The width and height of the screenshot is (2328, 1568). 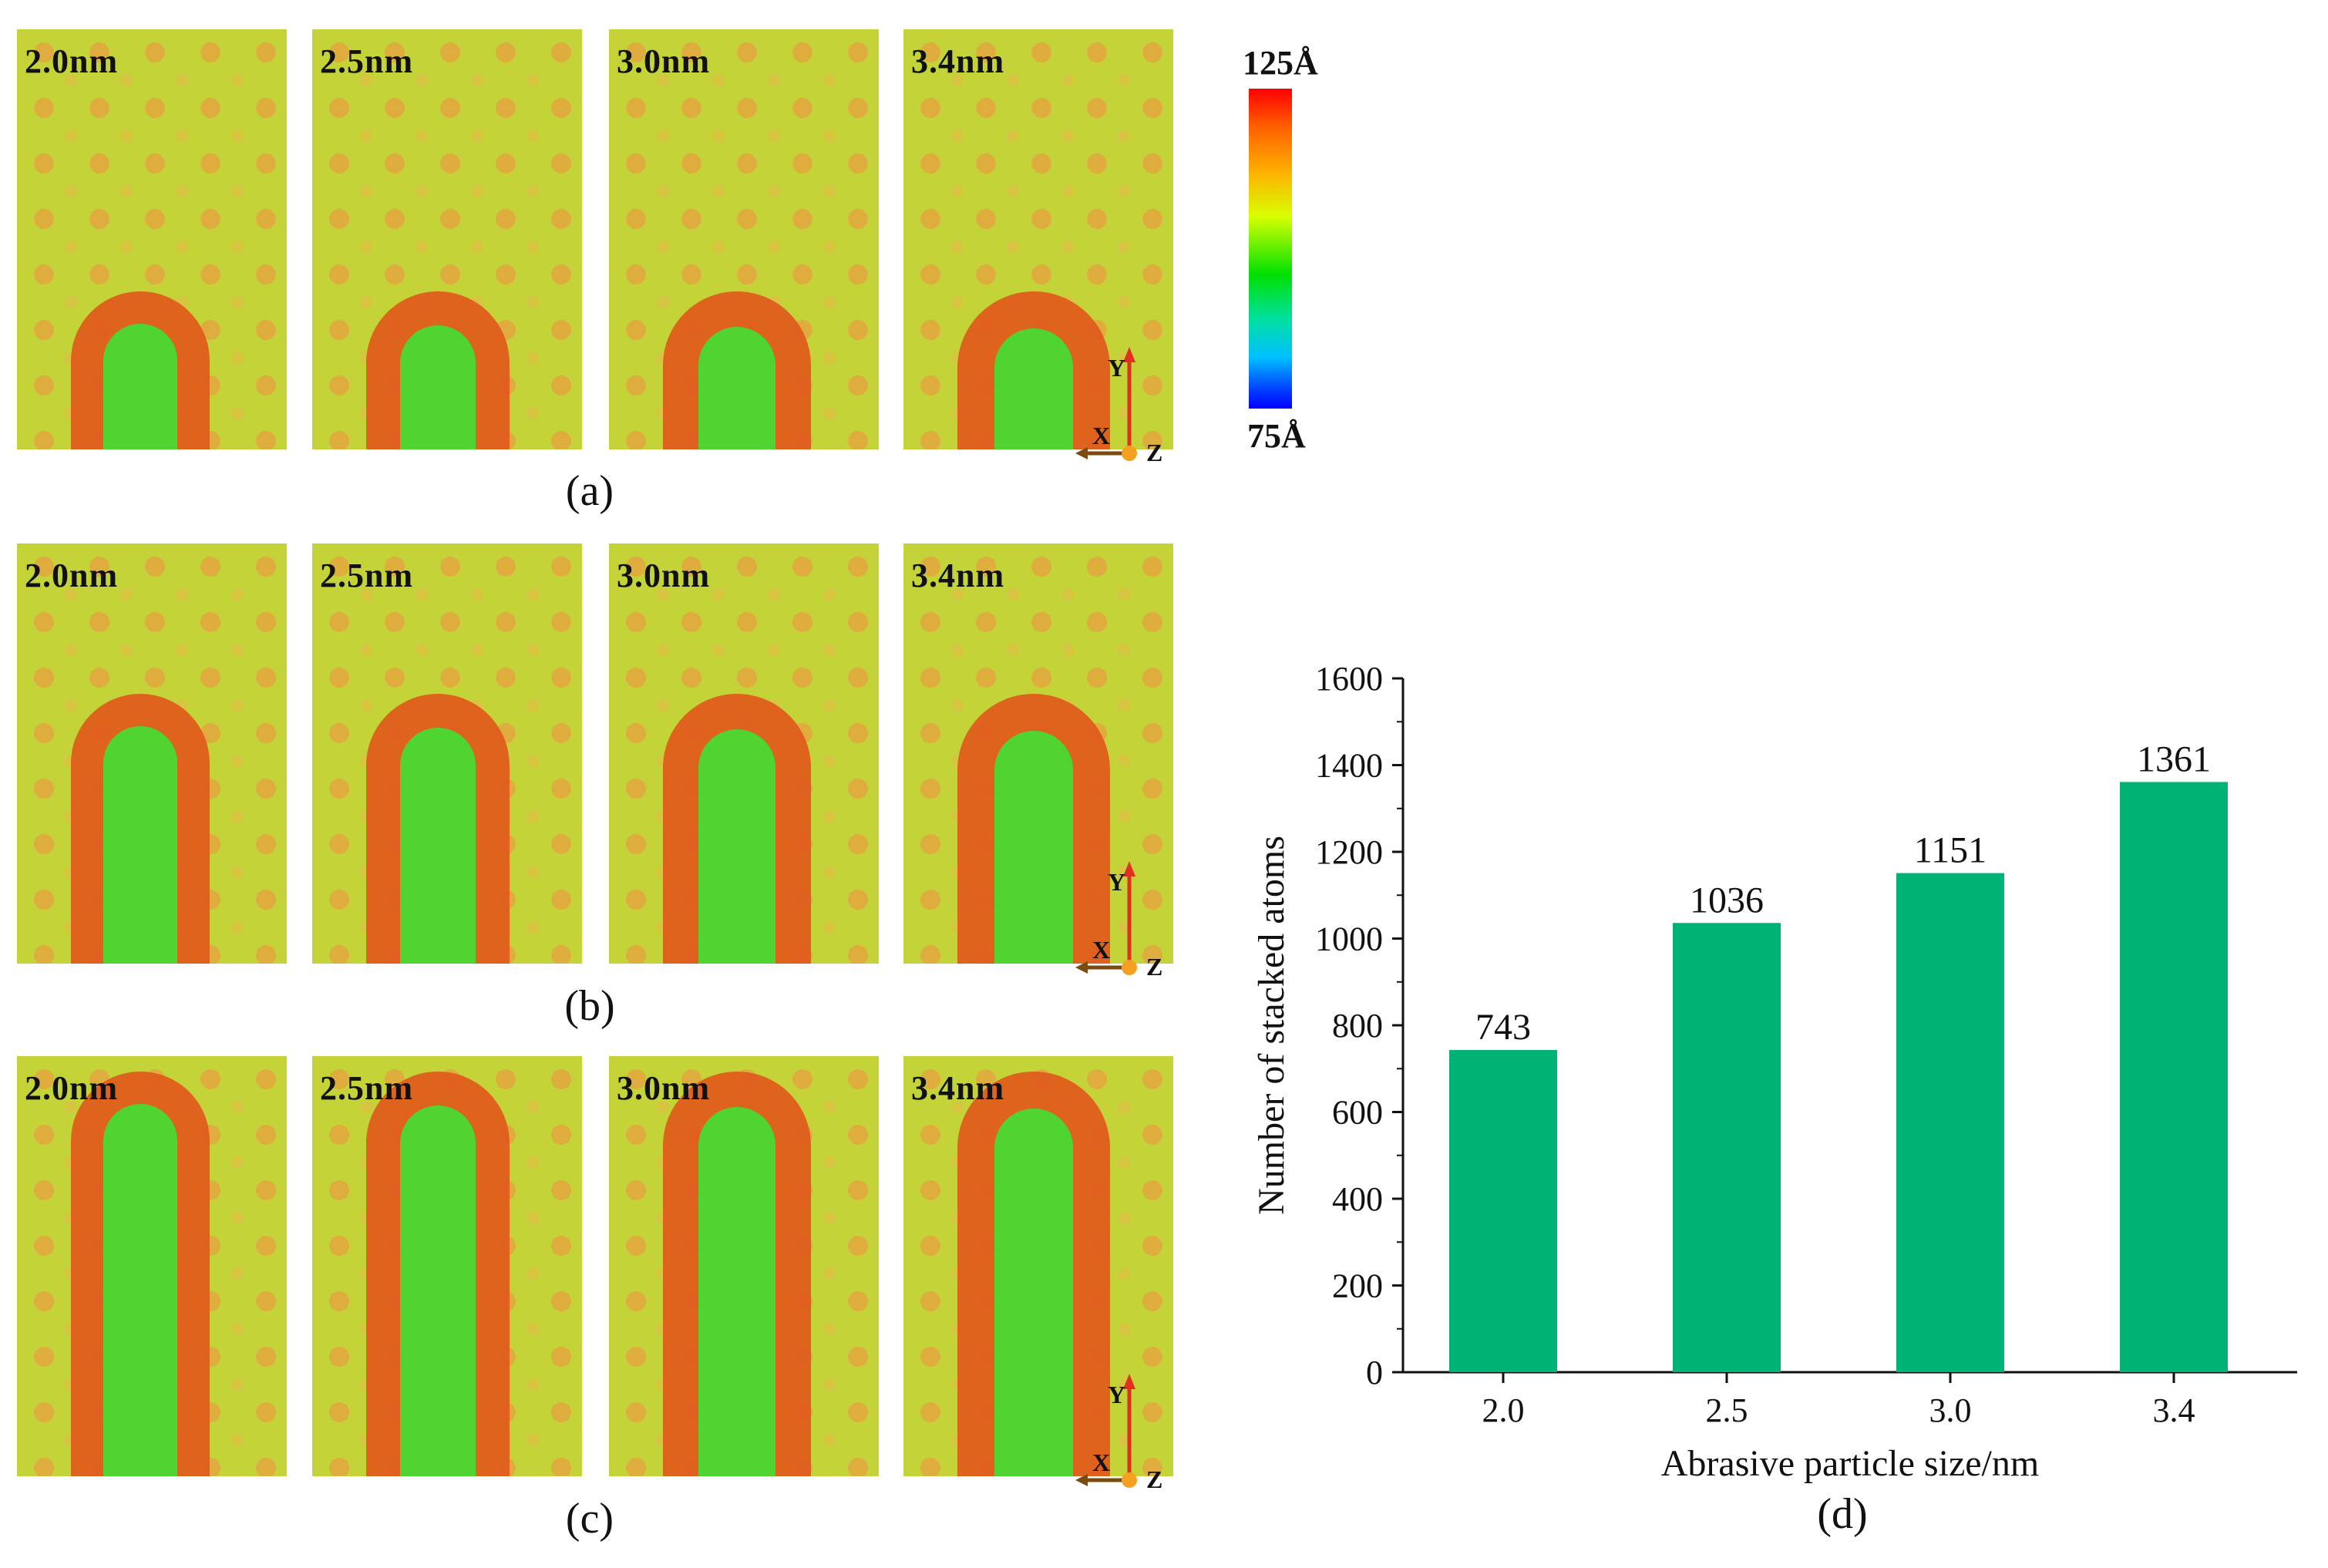 I want to click on y-tick-label: 1400, so click(x=1349, y=766).